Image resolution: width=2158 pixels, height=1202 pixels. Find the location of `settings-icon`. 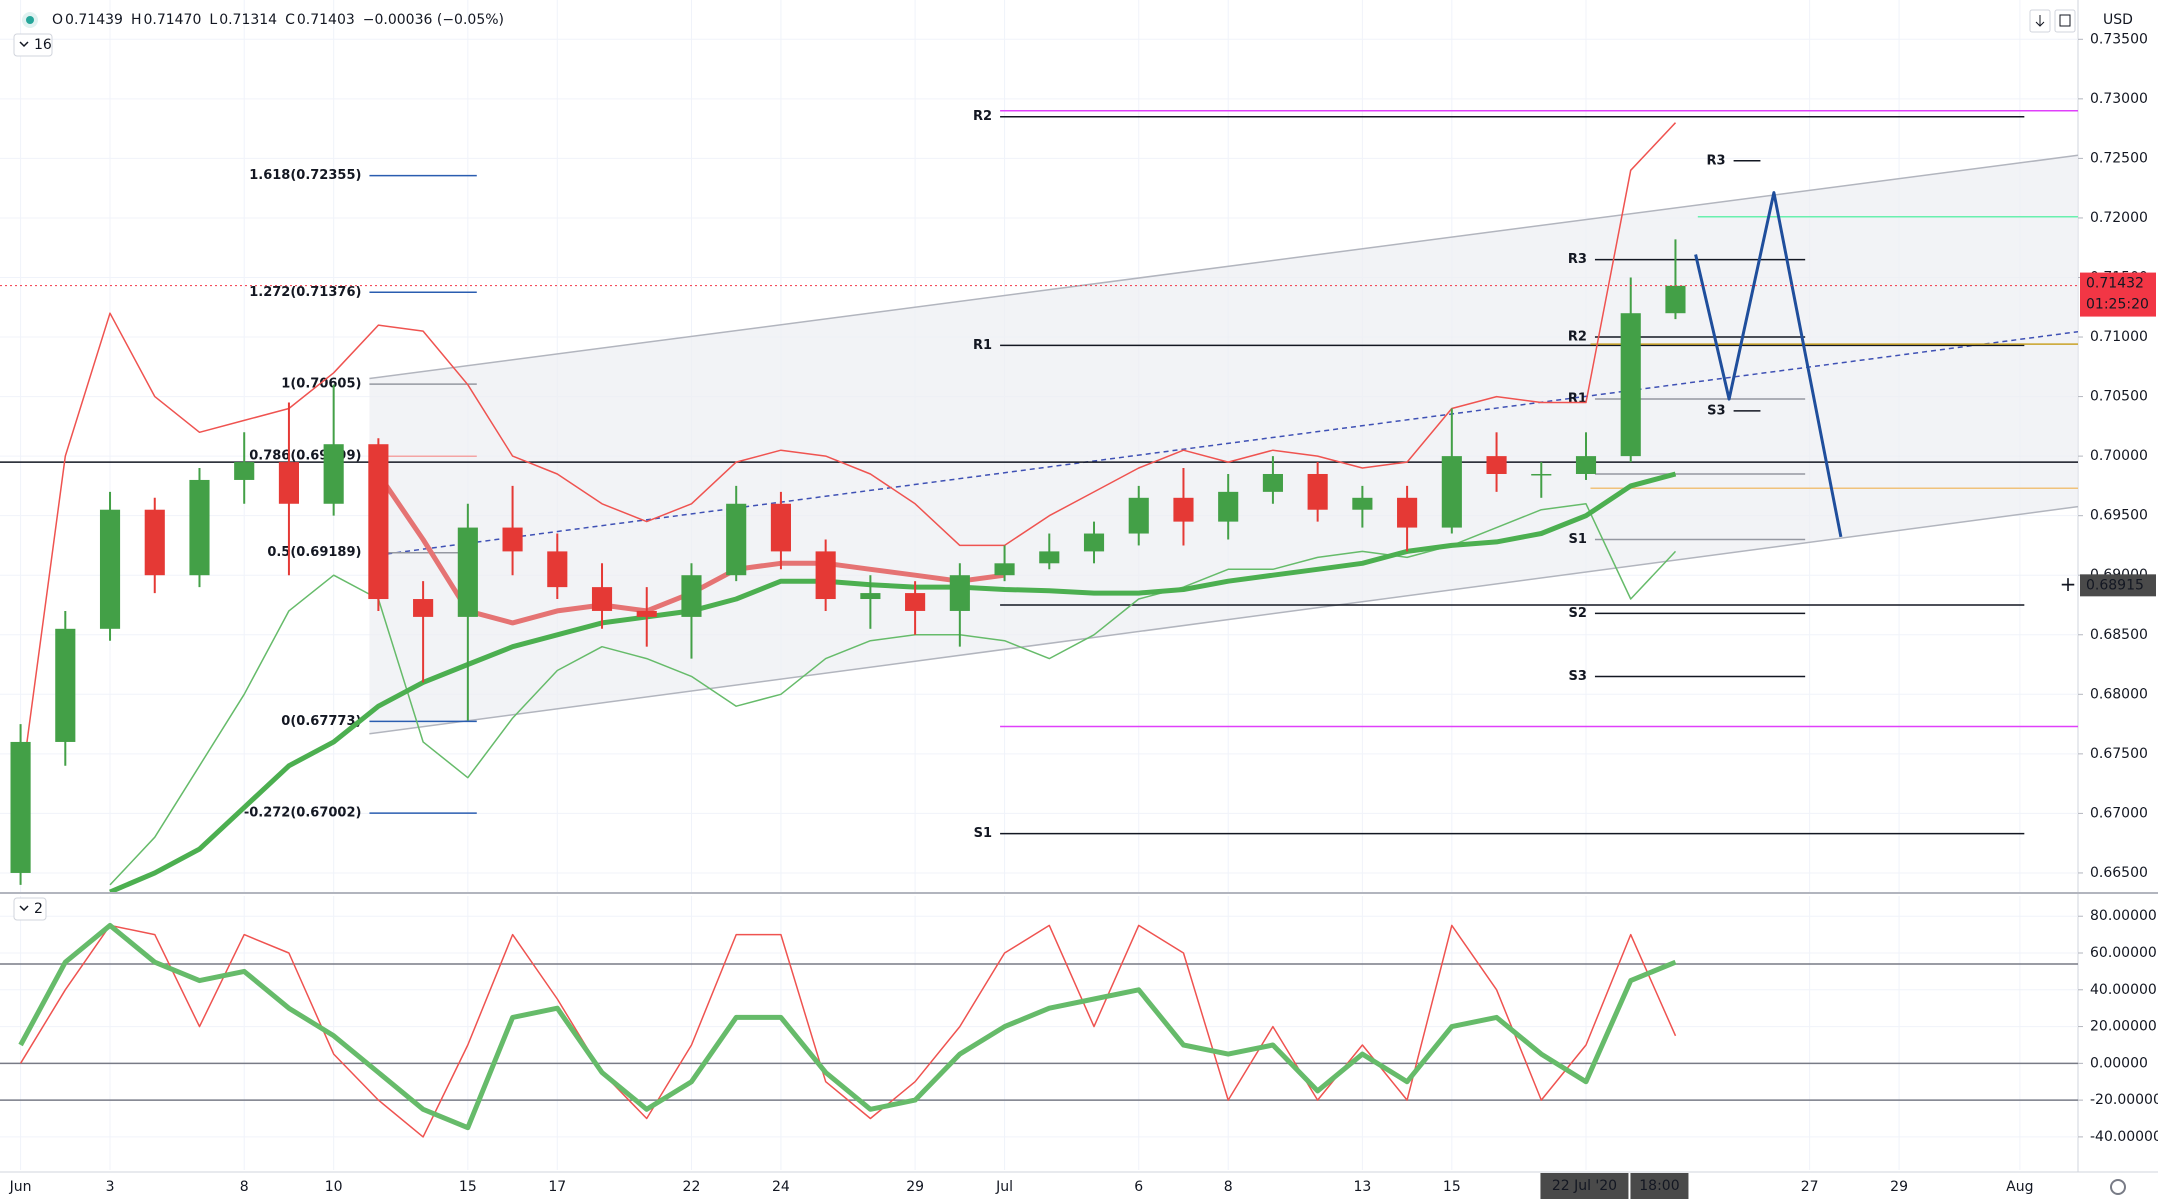

settings-icon is located at coordinates (2118, 1187).